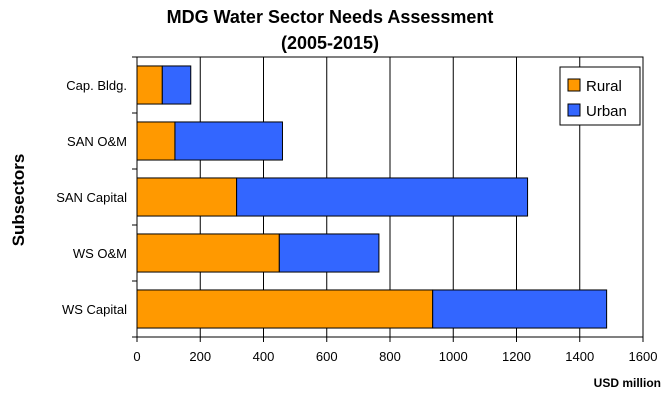 The height and width of the screenshot is (393, 663). Describe the element at coordinates (574, 110) in the screenshot. I see `legend-swatch-urban` at that location.